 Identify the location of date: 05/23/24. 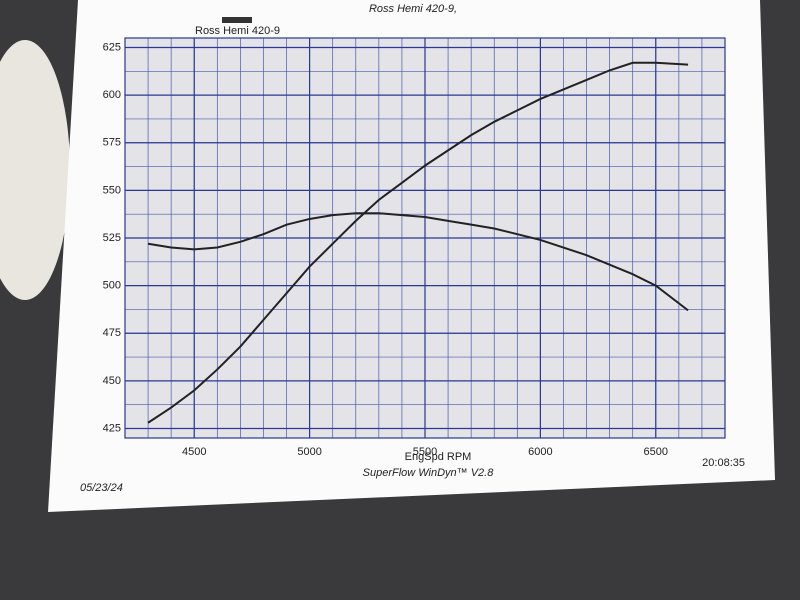
(101, 488).